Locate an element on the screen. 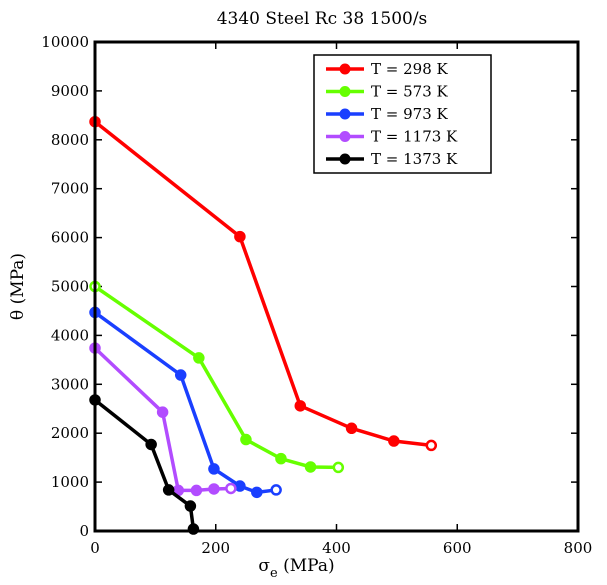 This screenshot has width=607, height=585. x-tick-label: 400 is located at coordinates (336, 548).